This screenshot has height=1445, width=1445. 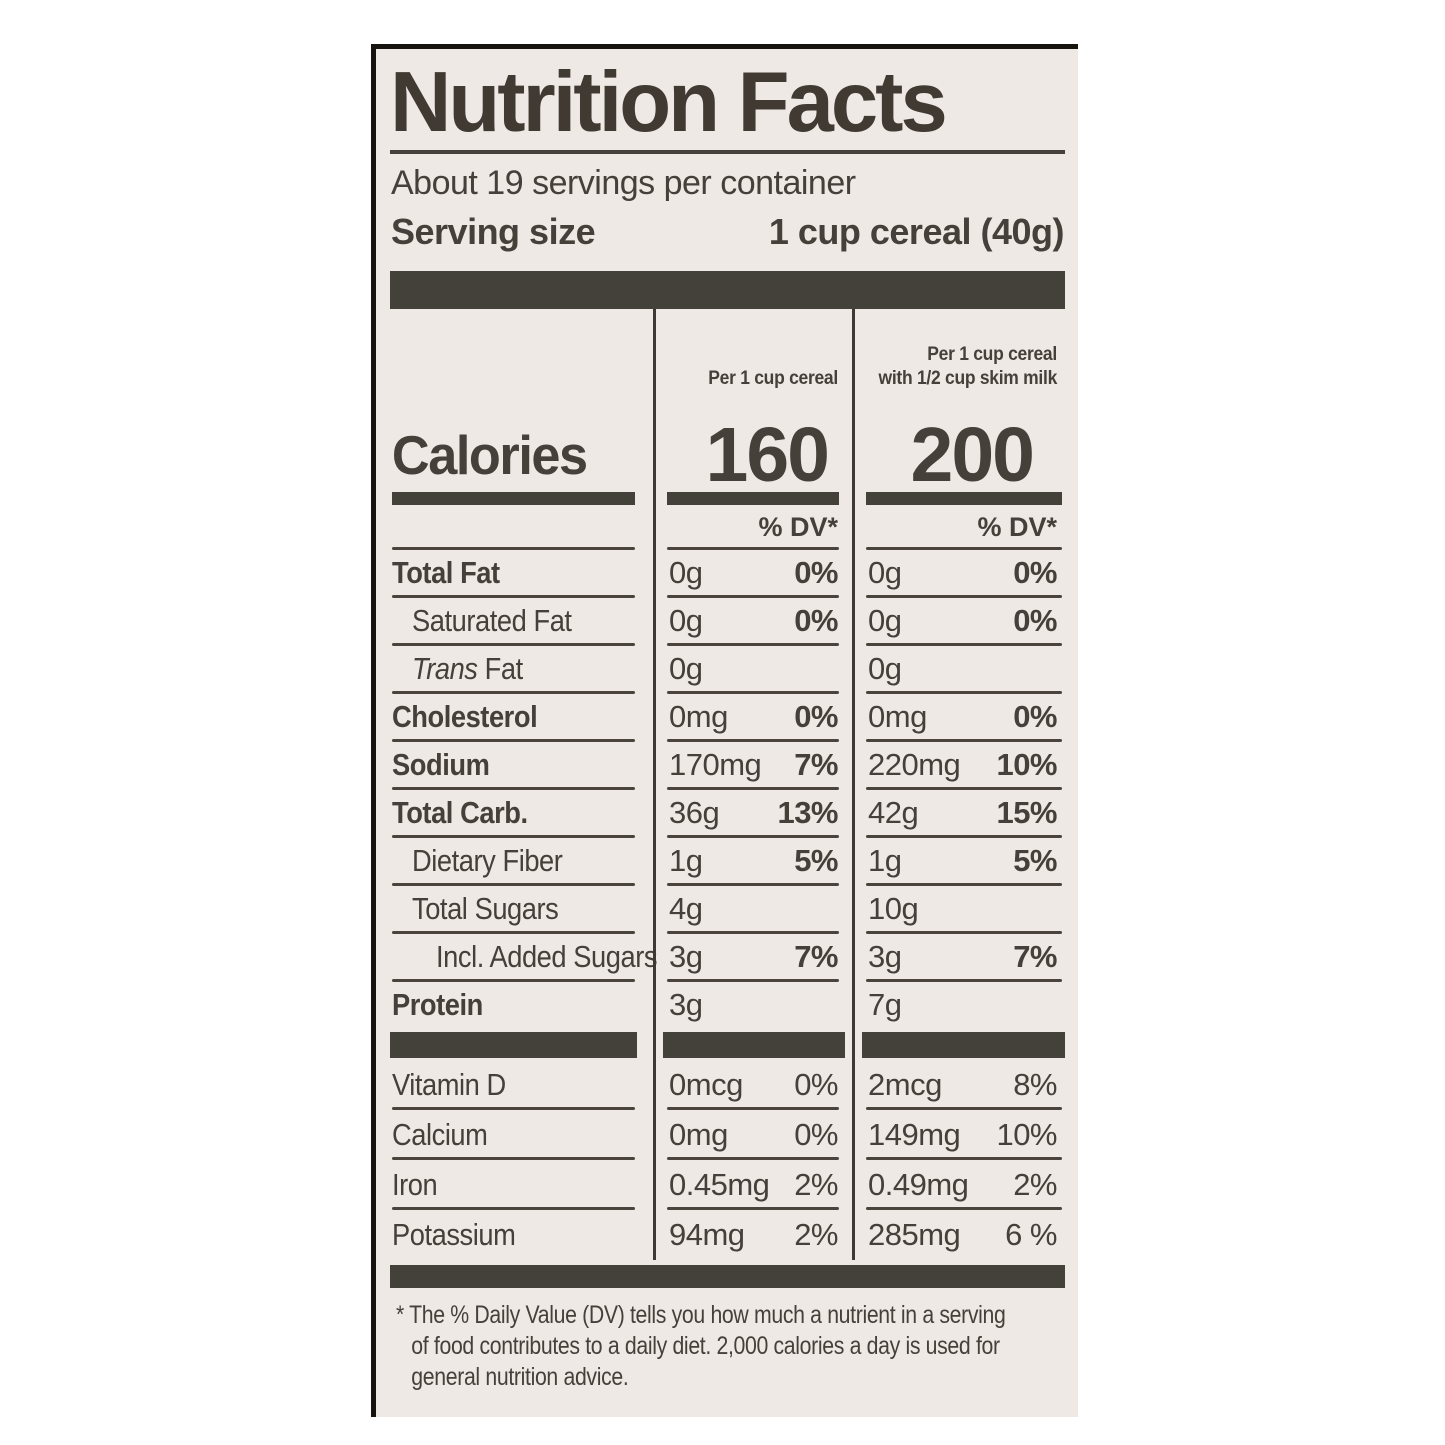 I want to click on nutrient-label: Cholesterol, so click(x=465, y=717).